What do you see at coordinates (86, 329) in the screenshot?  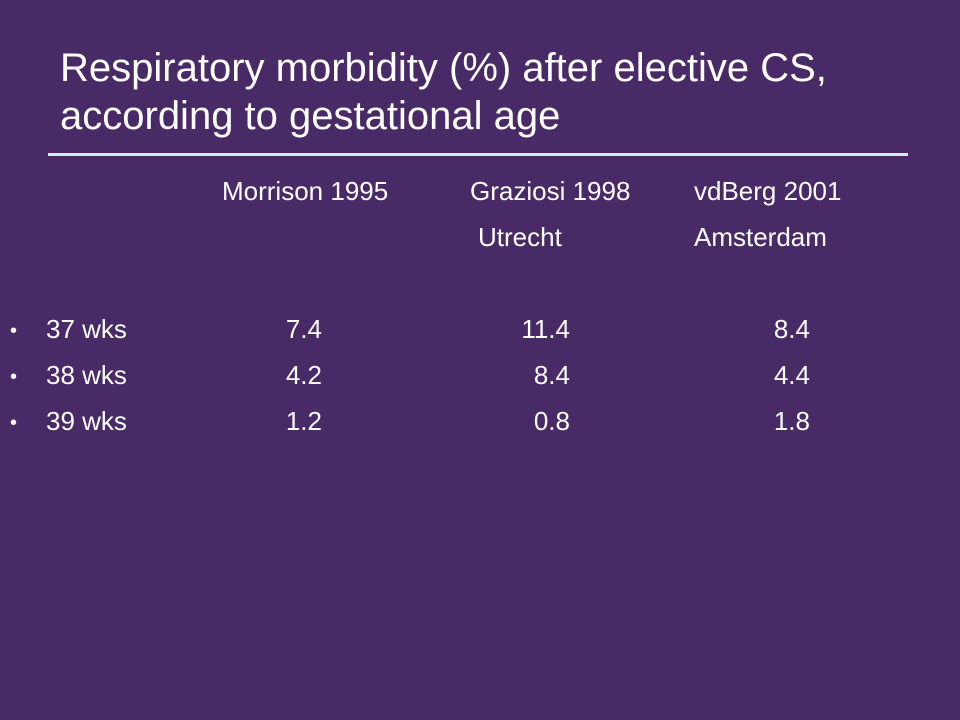 I see `row-label: 37 wks` at bounding box center [86, 329].